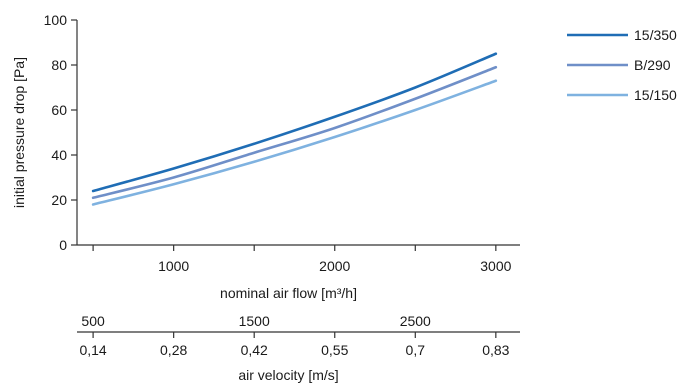 The height and width of the screenshot is (385, 687). What do you see at coordinates (655, 35) in the screenshot?
I see `legend-label: 15/350` at bounding box center [655, 35].